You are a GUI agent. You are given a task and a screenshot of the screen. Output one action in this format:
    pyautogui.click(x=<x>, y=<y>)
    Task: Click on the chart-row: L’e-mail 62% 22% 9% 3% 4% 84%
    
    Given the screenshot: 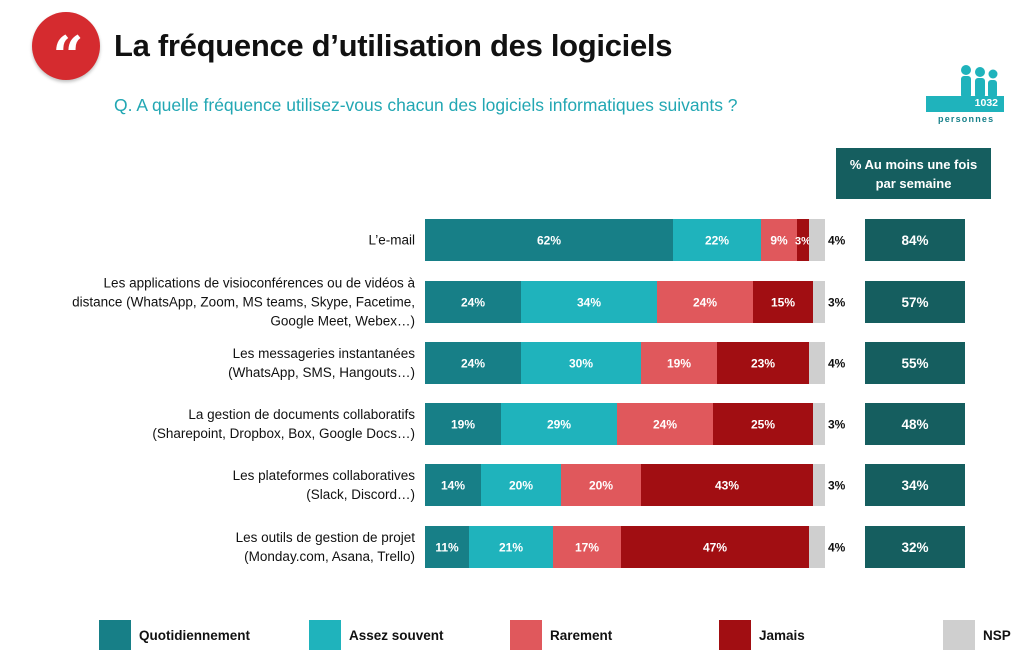 What is the action you would take?
    pyautogui.click(x=518, y=240)
    